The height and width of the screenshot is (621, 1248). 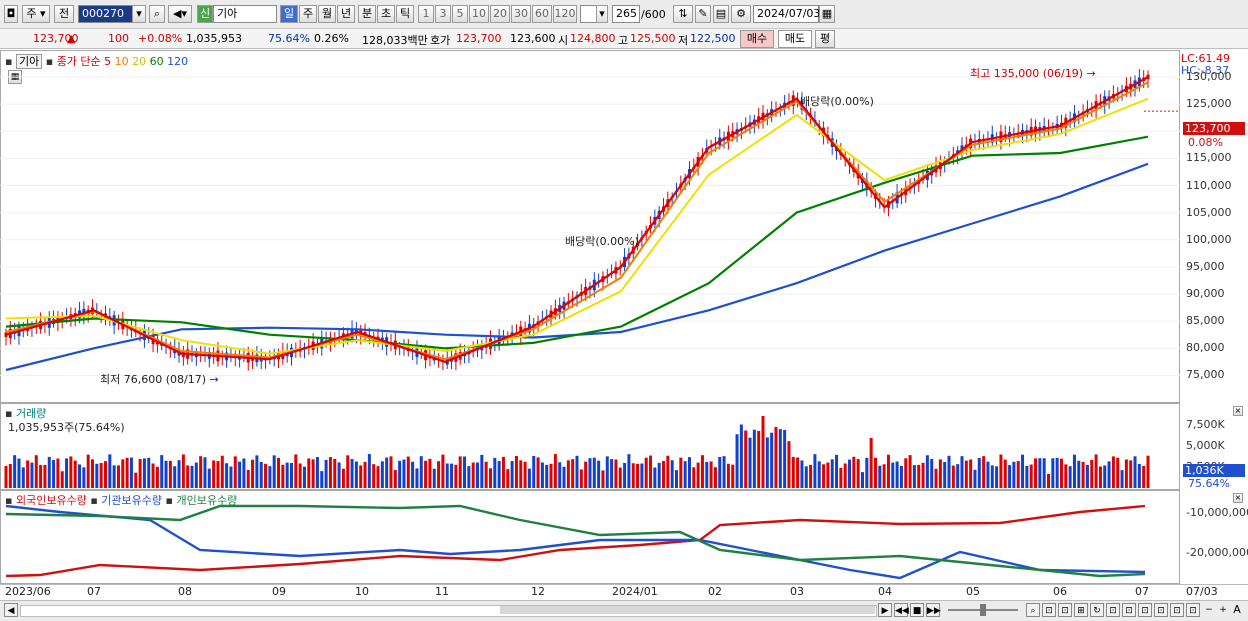 What do you see at coordinates (180, 14) in the screenshot?
I see `speaker-icon: ◀▾` at bounding box center [180, 14].